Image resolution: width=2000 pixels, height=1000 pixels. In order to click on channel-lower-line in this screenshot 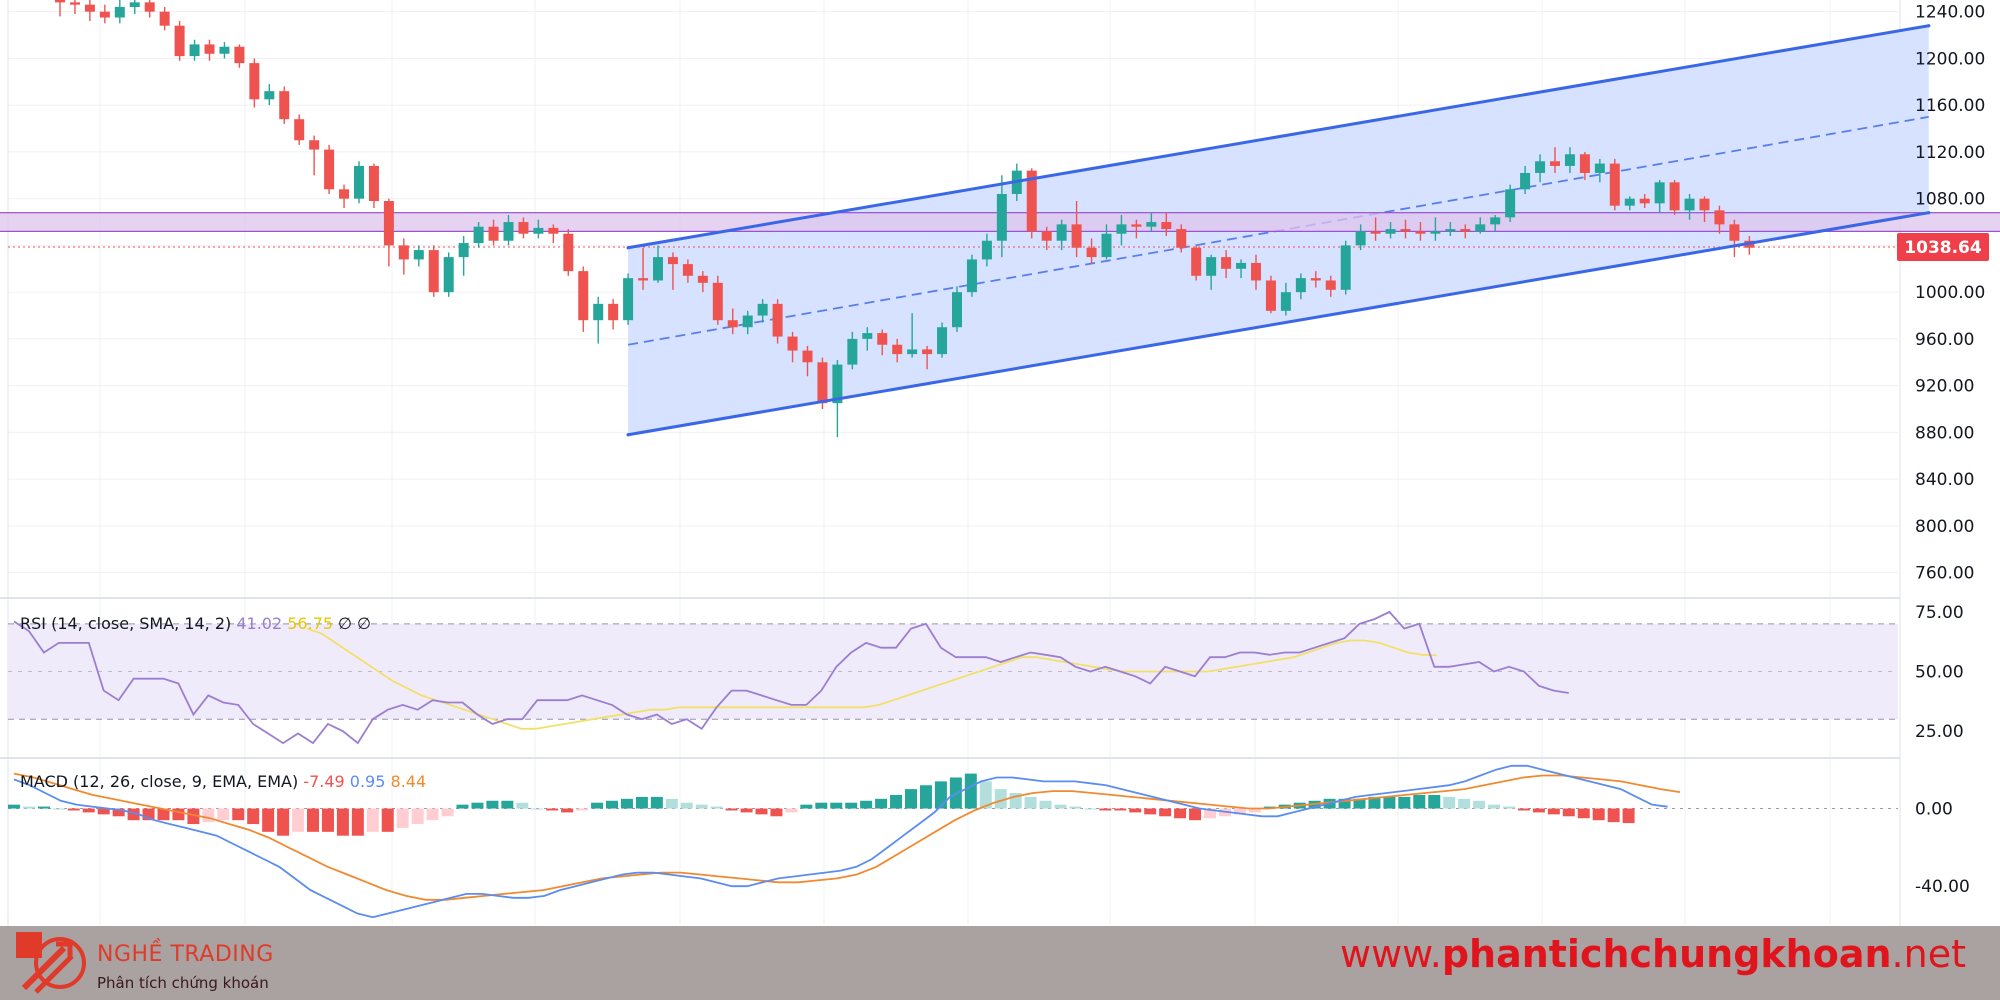, I will do `click(1278, 324)`.